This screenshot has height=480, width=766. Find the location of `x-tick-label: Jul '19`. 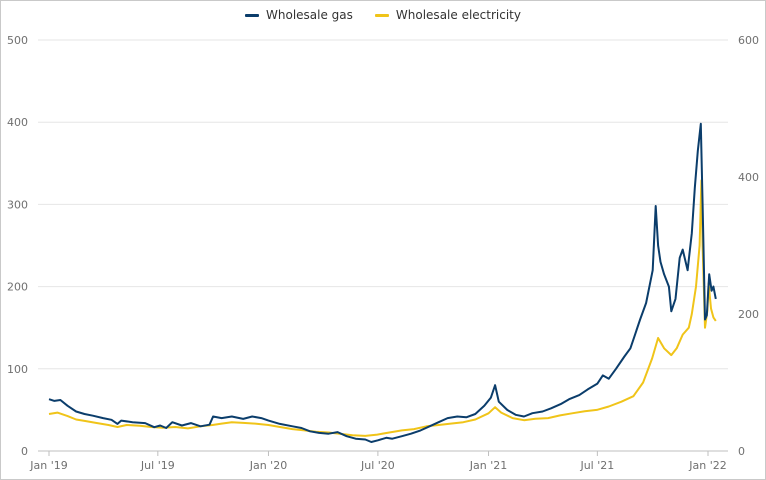

x-tick-label: Jul '19 is located at coordinates (157, 465).